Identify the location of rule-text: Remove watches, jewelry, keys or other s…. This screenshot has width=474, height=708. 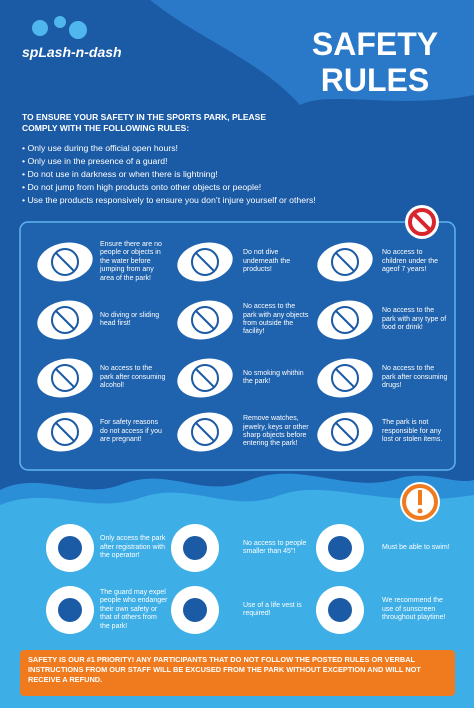
(276, 431).